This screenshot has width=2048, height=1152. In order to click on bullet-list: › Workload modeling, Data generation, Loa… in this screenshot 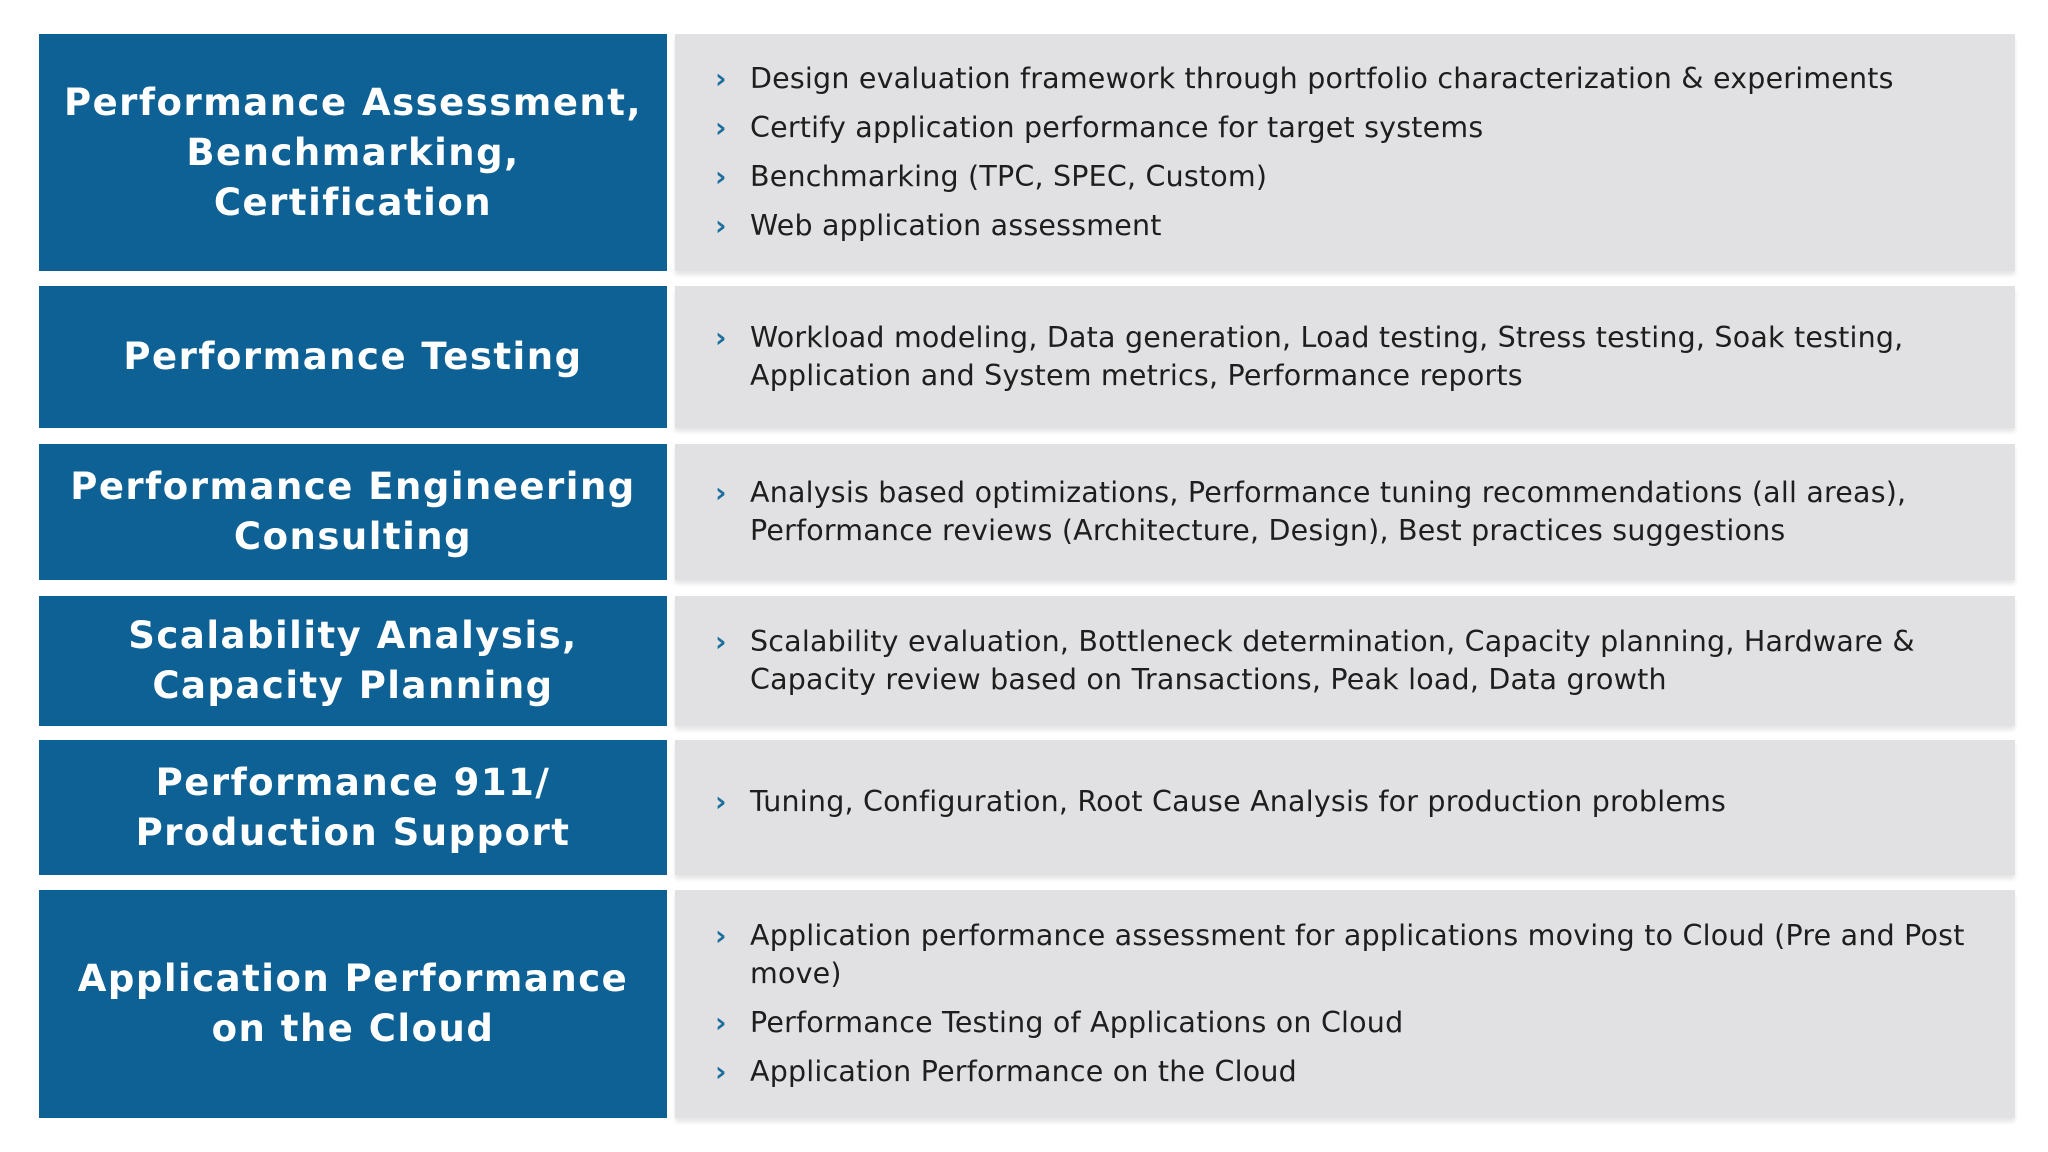, I will do `click(1340, 357)`.